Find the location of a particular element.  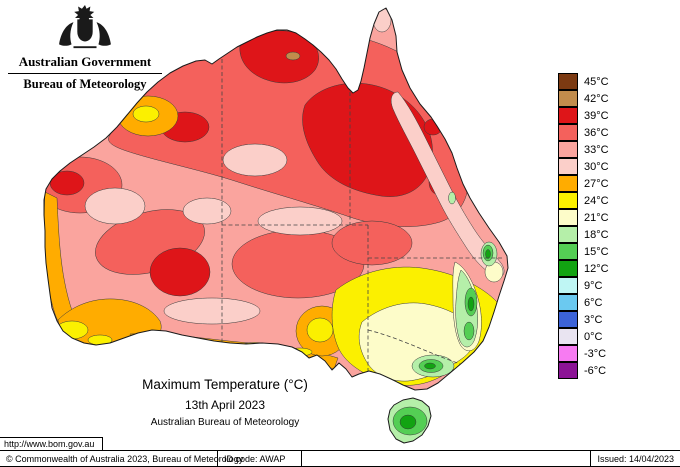

legend-label: 45°C is located at coordinates (596, 81).